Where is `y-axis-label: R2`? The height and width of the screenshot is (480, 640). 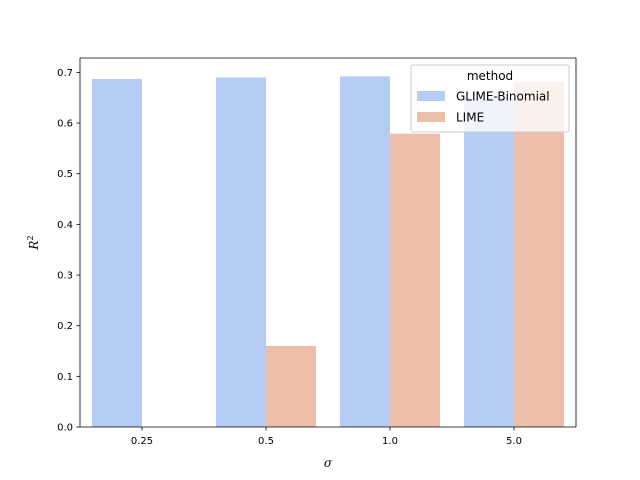
y-axis-label: R2 is located at coordinates (33, 242).